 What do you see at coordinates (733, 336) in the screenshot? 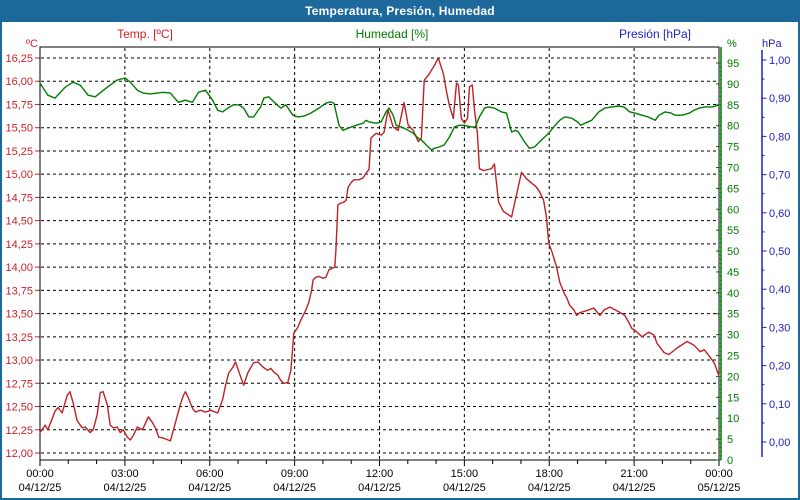
I see `svg-text: 30` at bounding box center [733, 336].